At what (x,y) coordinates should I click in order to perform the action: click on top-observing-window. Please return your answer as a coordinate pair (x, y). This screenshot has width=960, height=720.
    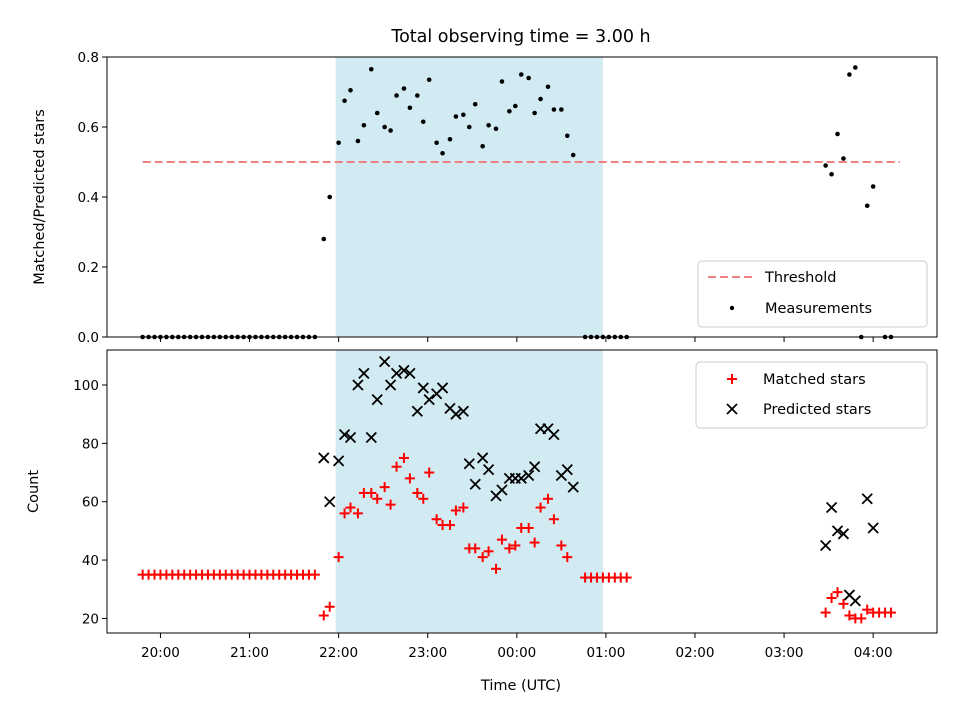
    Looking at the image, I should click on (469, 197).